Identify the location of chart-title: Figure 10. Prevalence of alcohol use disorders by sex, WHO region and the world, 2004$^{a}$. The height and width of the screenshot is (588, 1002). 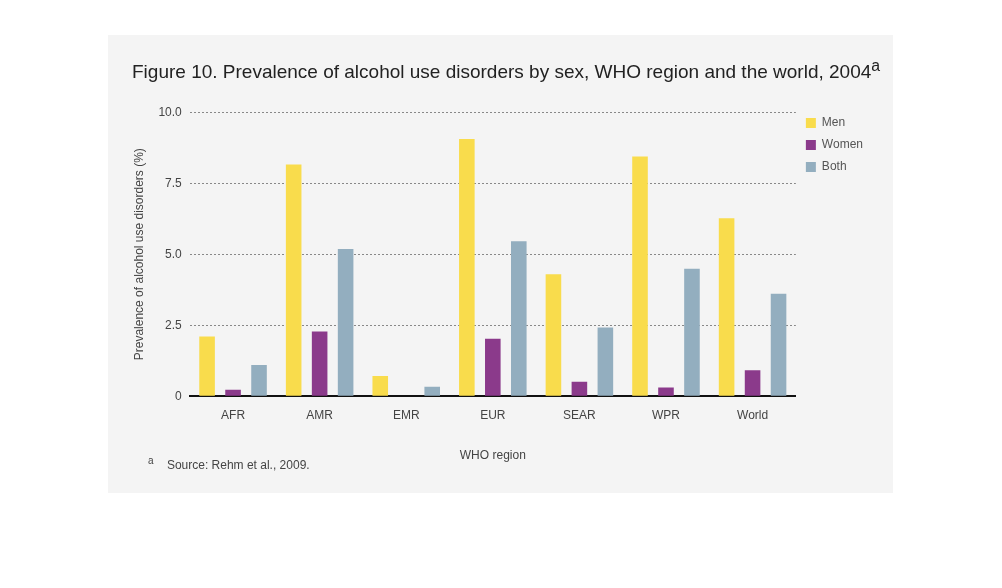
(506, 70).